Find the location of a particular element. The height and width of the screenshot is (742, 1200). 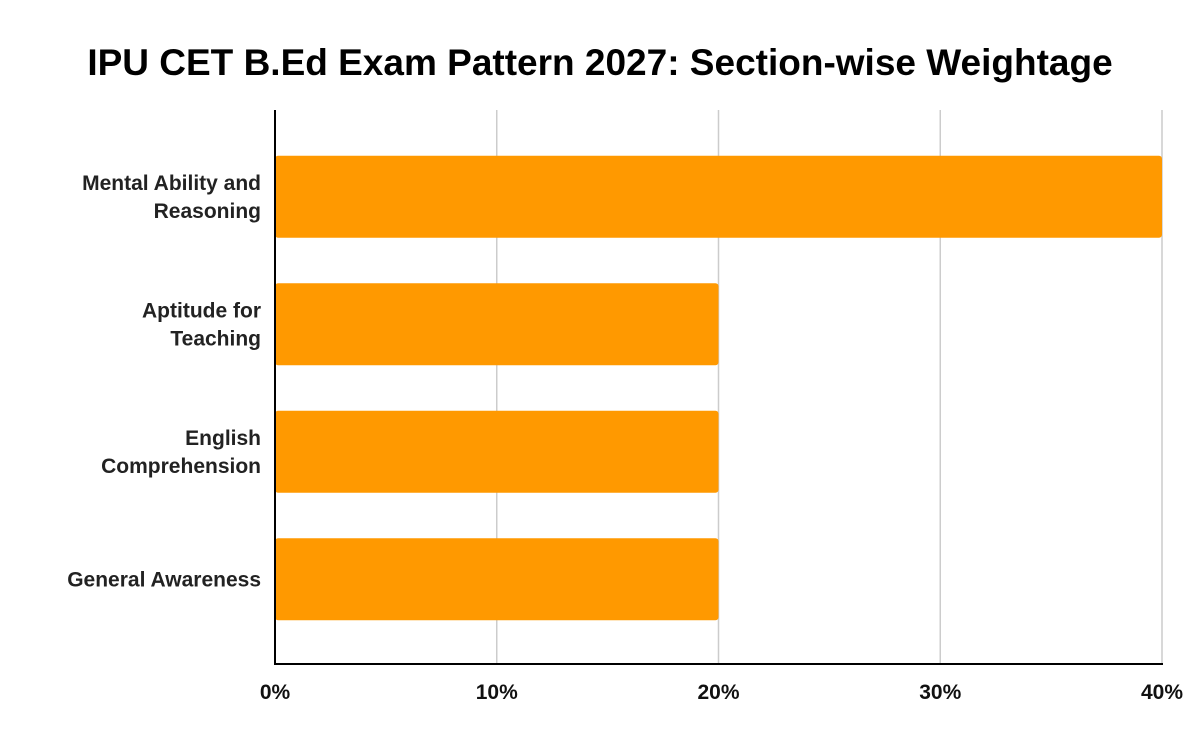

category-label: General Awareness is located at coordinates (164, 579).